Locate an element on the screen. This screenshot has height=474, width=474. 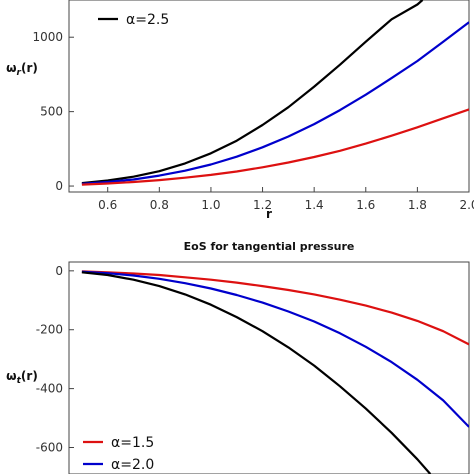
top-y-axis-label-sub: r is located at coordinates (19, 73).